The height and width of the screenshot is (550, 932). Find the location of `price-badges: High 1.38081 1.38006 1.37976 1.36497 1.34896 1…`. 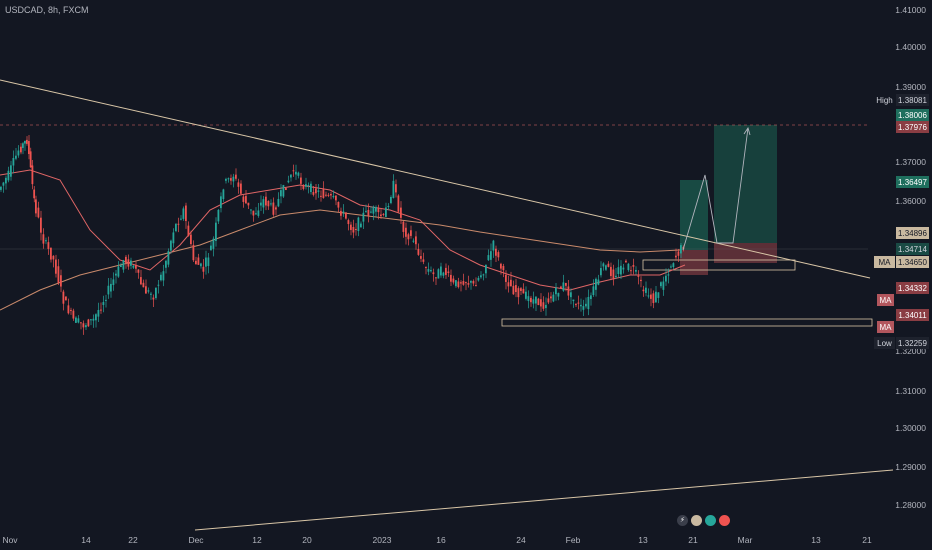

price-badges: High 1.38081 1.38006 1.37976 1.36497 1.34896 1… is located at coordinates (901, 221).